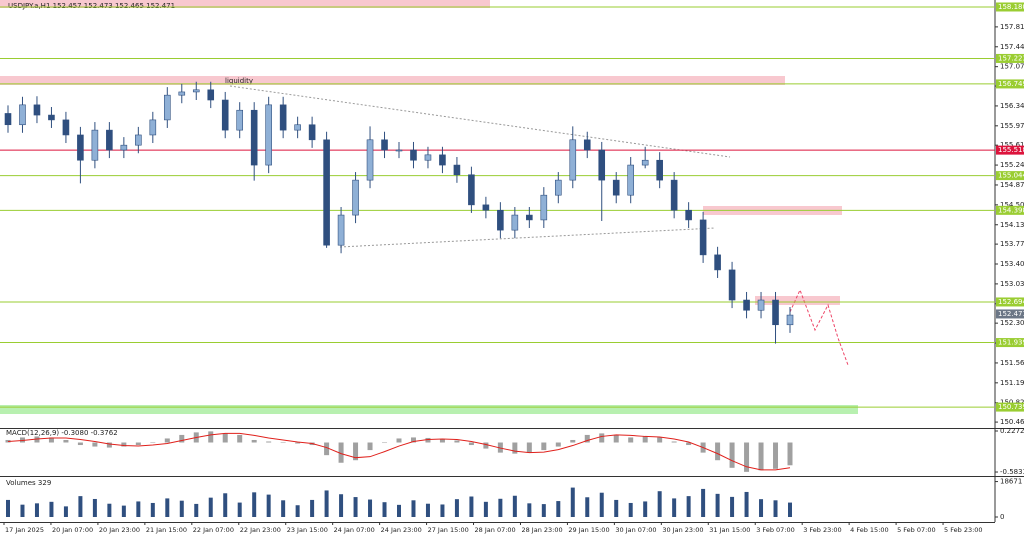  What do you see at coordinates (1012, 106) in the screenshot?
I see `y-tick-label: 156.340` at bounding box center [1012, 106].